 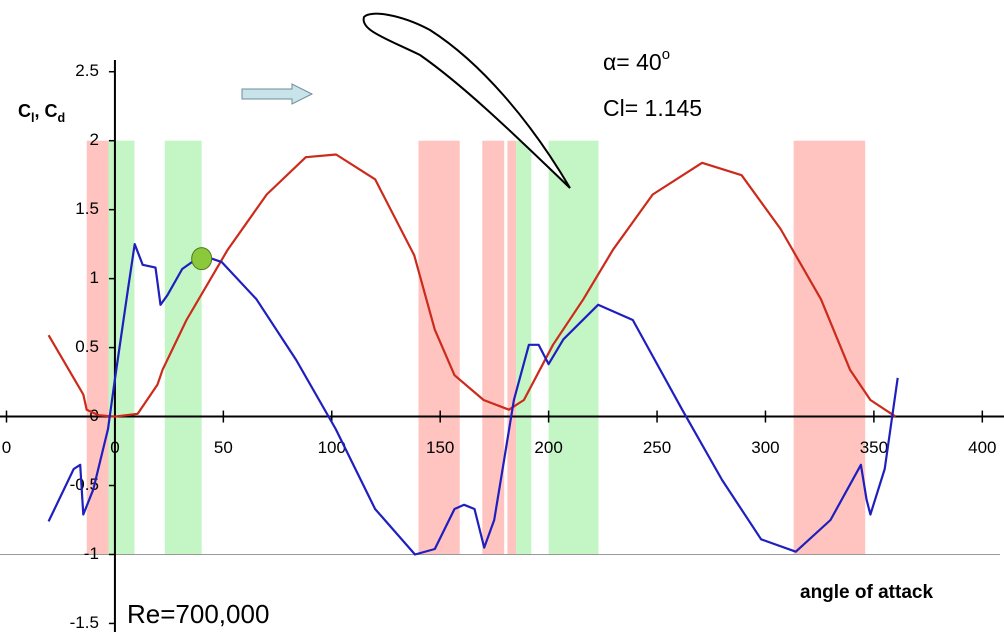 I want to click on airfoil, so click(x=466, y=100).